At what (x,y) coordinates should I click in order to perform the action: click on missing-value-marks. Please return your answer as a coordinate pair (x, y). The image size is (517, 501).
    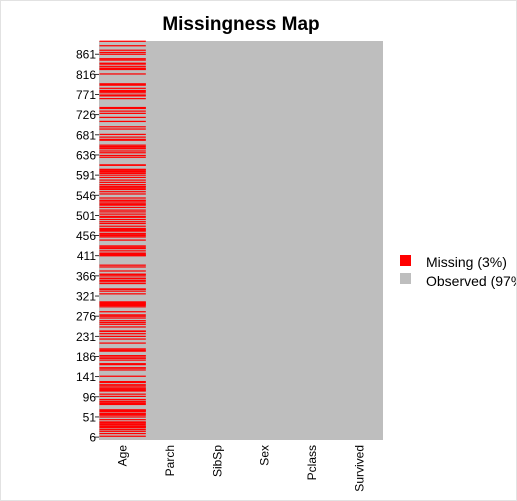
    Looking at the image, I should click on (122, 238).